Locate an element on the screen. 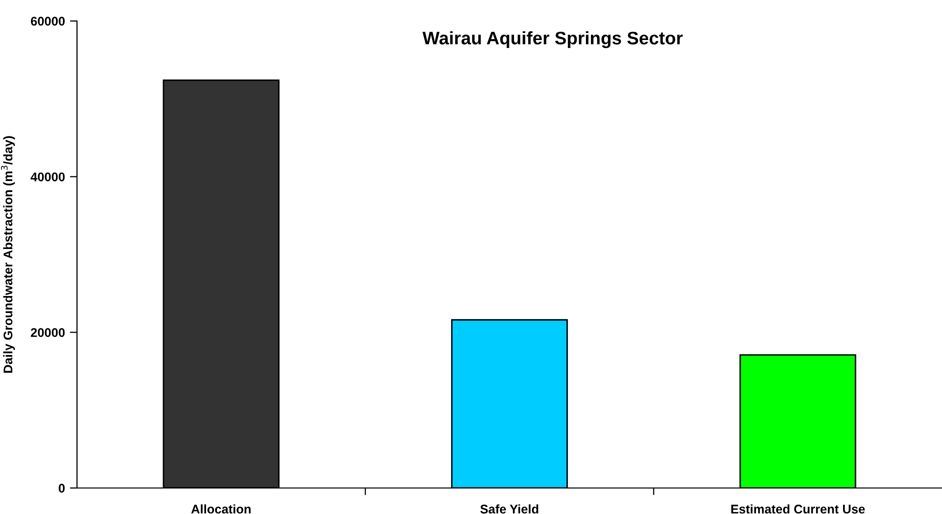 The image size is (942, 514). y-axis-title: Daily Groundwater Abstraction (m$^{3}$/day) is located at coordinates (8, 254).